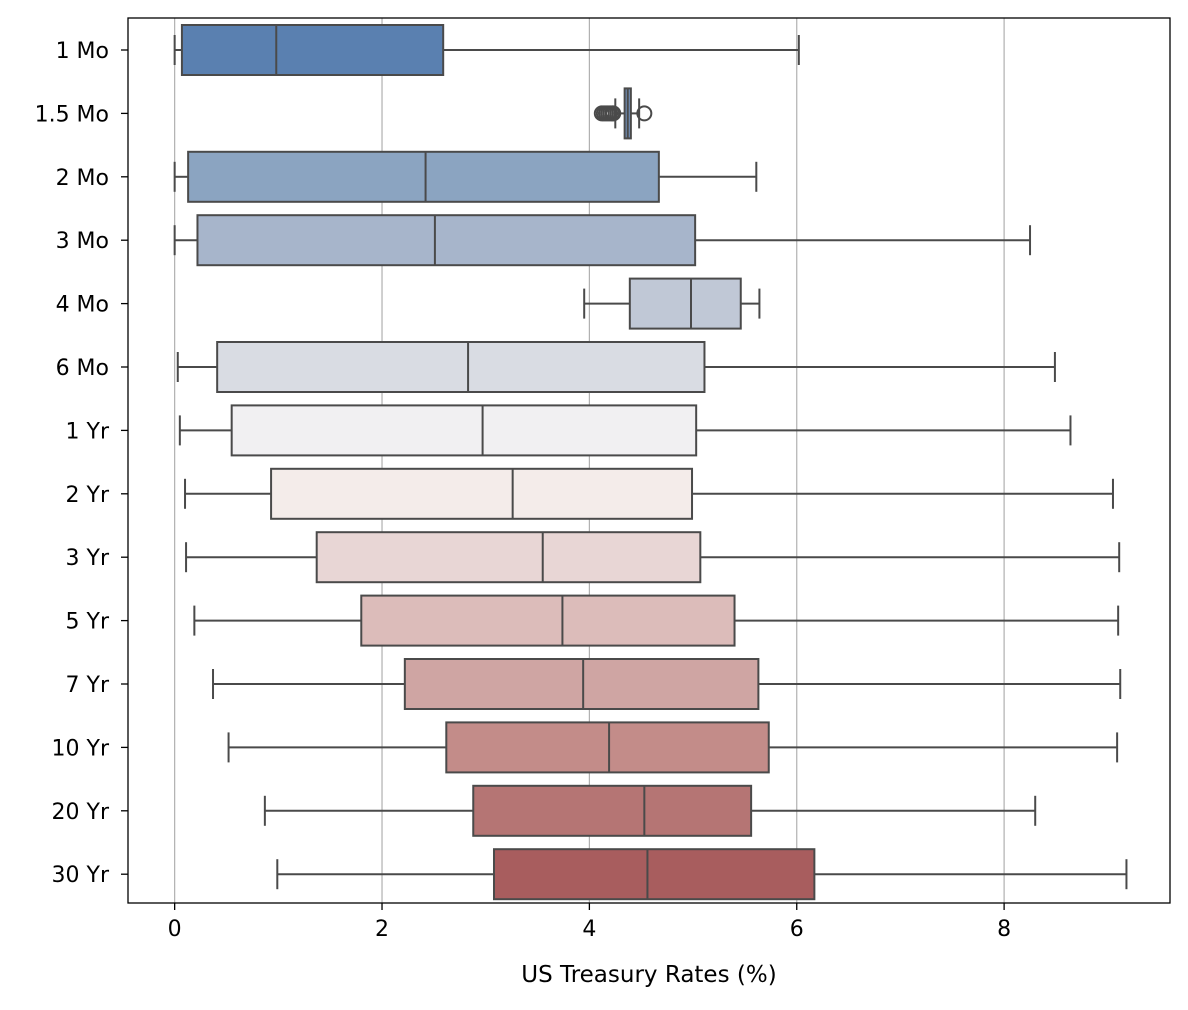 The height and width of the screenshot is (1010, 1188). What do you see at coordinates (1004, 929) in the screenshot?
I see `x-tick-label: 8` at bounding box center [1004, 929].